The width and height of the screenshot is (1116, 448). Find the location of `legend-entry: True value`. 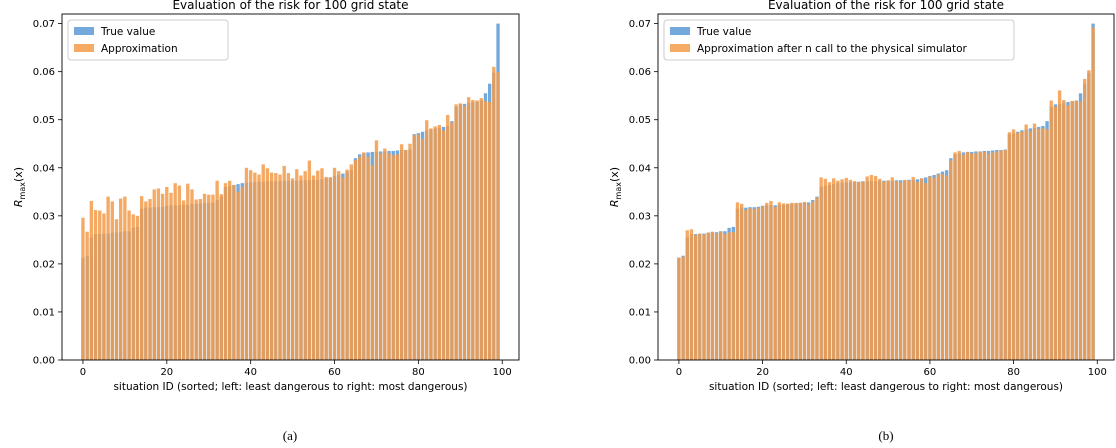

legend-entry: True value is located at coordinates (127, 32).